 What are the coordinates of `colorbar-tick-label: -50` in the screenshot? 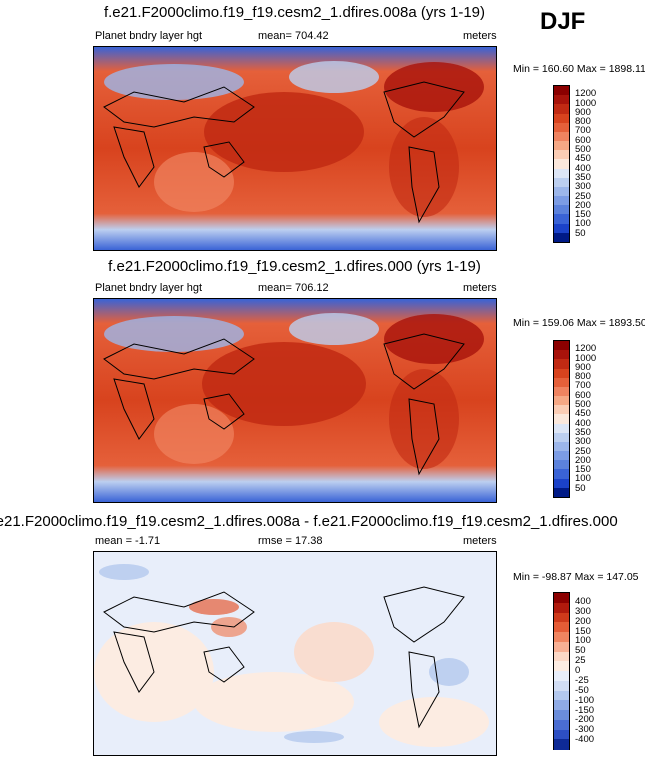 It's located at (582, 690).